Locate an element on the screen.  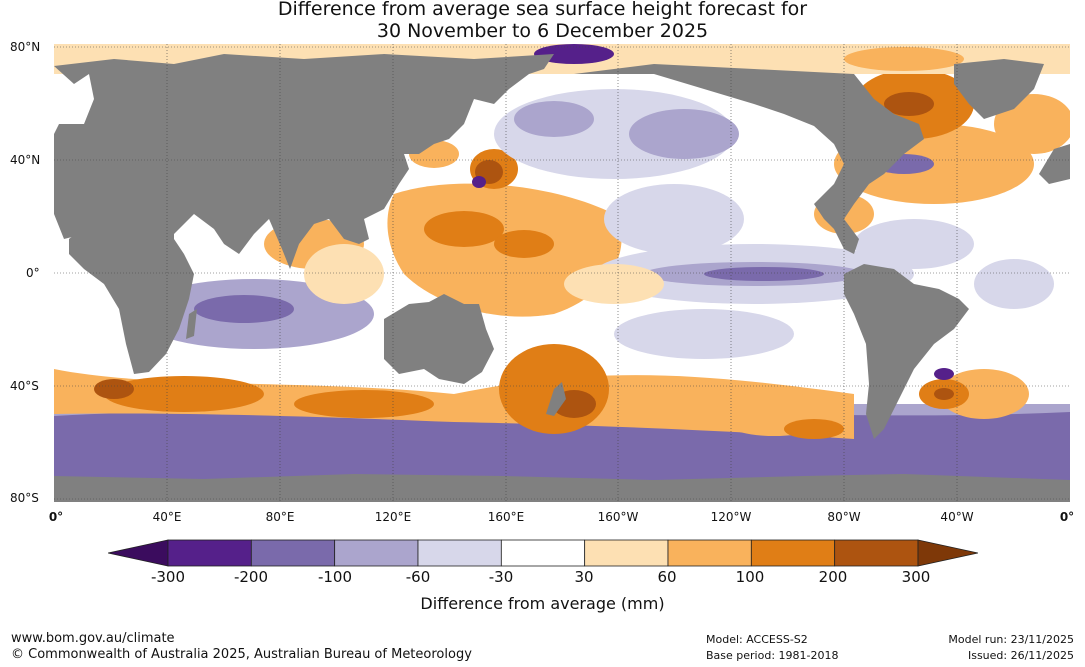
antarctica is located at coordinates (562, 488).